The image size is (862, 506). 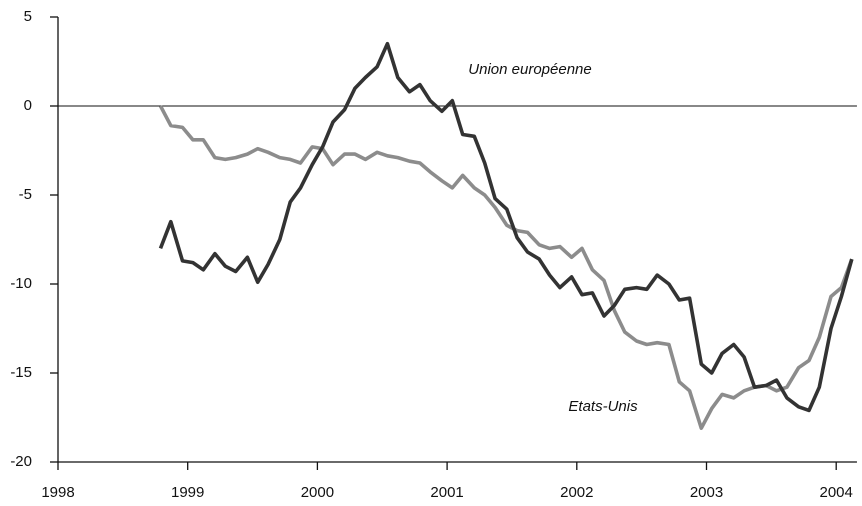 I want to click on y-tick-label: -5, so click(x=25, y=194).